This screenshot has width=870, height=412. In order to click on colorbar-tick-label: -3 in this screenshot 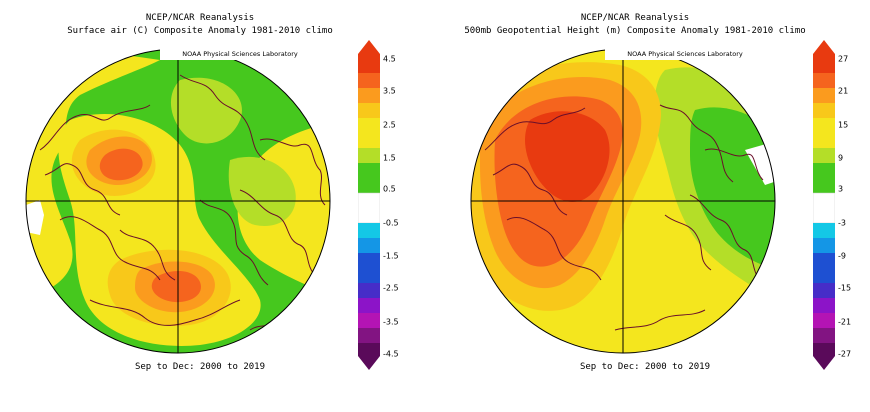, I will do `click(842, 223)`.